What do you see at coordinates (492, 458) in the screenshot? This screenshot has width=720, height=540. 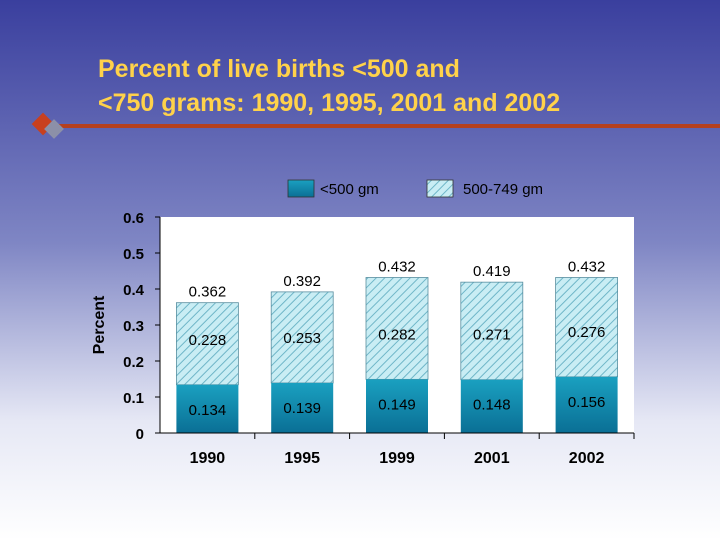 I see `x-tick-label: 2001` at bounding box center [492, 458].